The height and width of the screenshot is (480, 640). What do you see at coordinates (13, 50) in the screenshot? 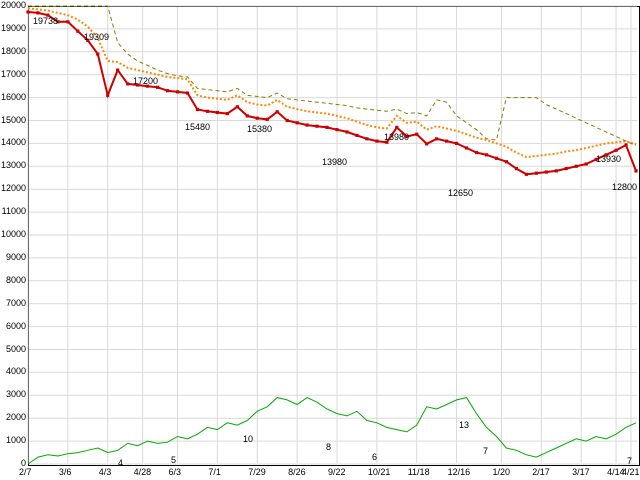
I see `y-tick-label: 18000` at bounding box center [13, 50].